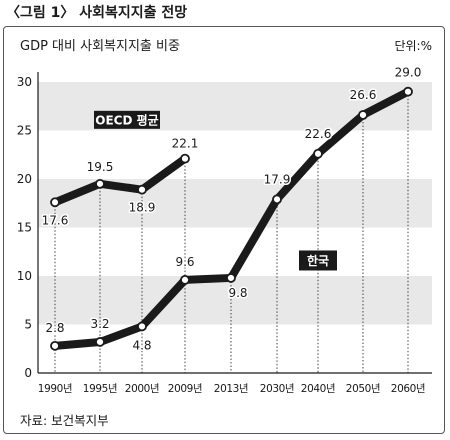  I want to click on x-tick-label: 2000년, so click(142, 389).